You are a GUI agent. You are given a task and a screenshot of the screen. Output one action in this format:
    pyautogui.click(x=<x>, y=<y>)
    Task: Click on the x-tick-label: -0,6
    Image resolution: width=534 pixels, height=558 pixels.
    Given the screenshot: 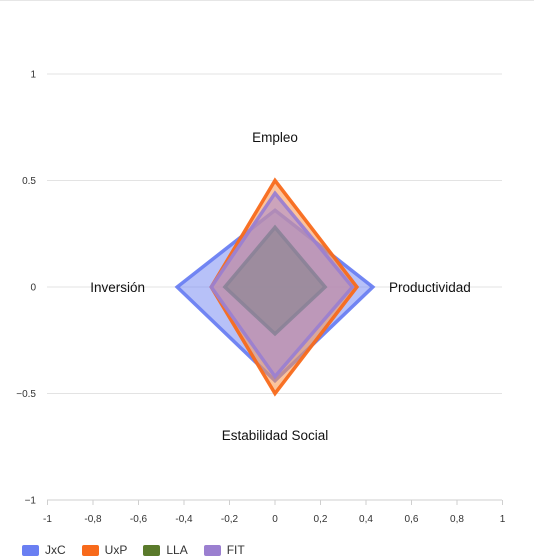 What is the action you would take?
    pyautogui.click(x=139, y=519)
    